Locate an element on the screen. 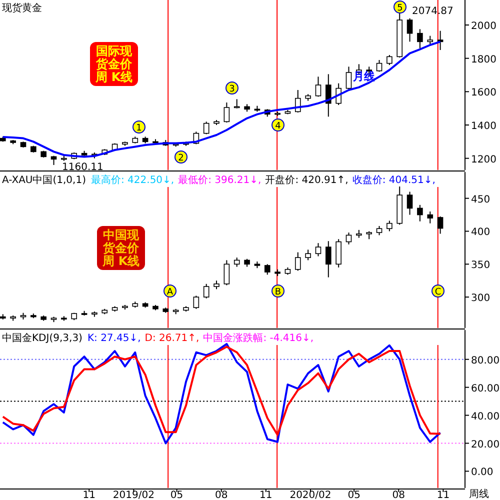 Image resolution: width=500 pixels, height=500 pixels. x-tick-label: 2019/02 is located at coordinates (133, 495).